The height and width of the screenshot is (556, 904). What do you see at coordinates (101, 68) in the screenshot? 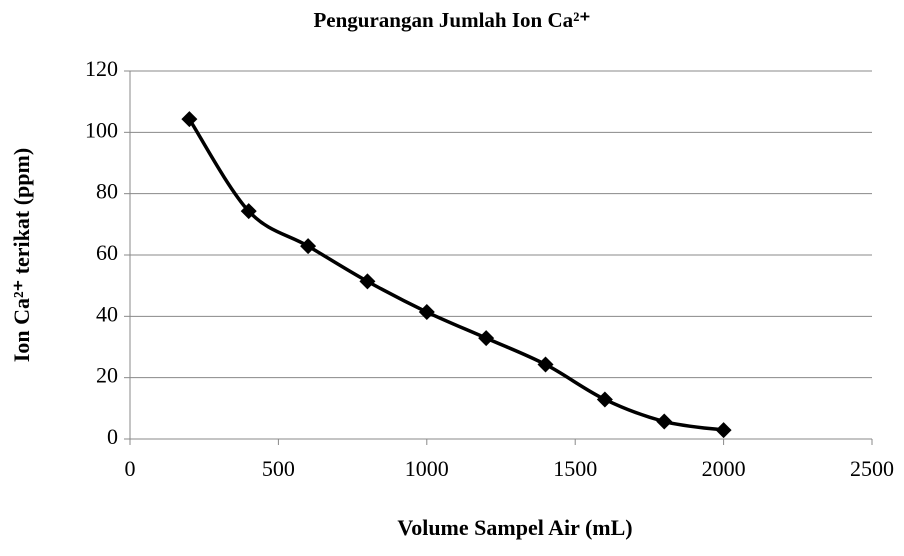
I see `y-tick-label: 120` at bounding box center [101, 68].